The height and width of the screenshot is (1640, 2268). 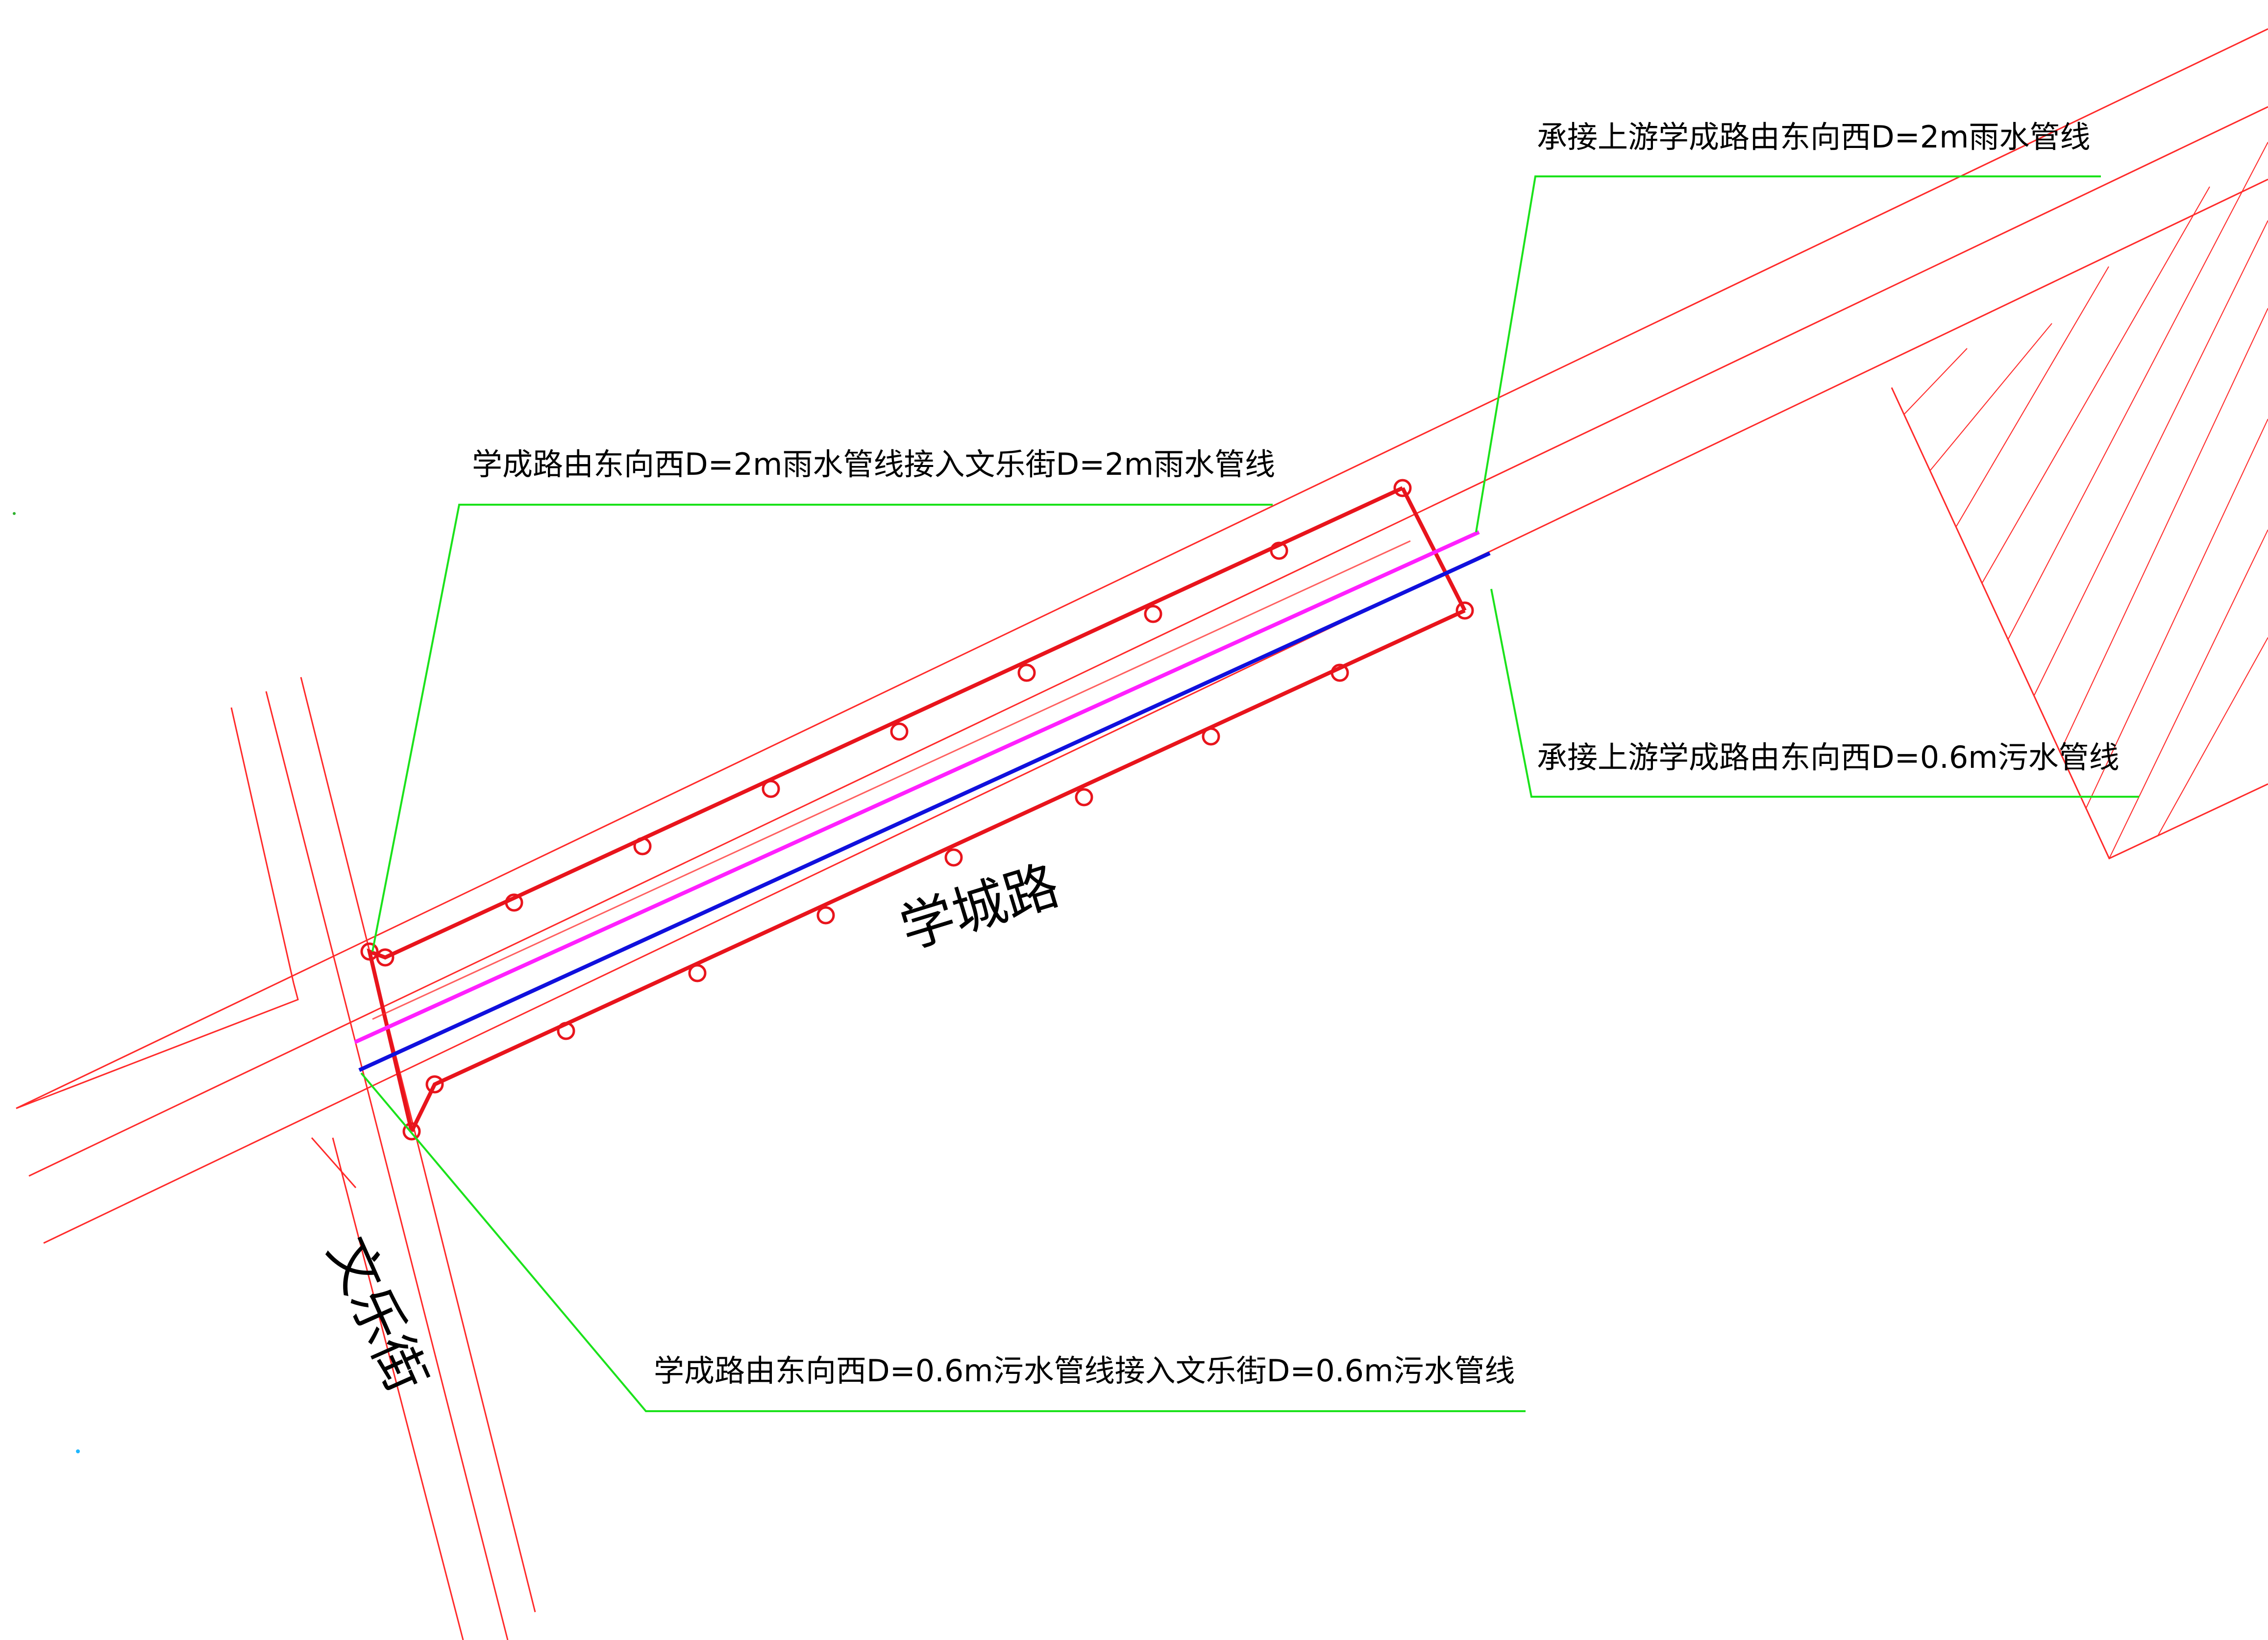 I want to click on drawing-specks, so click(x=46, y=982).